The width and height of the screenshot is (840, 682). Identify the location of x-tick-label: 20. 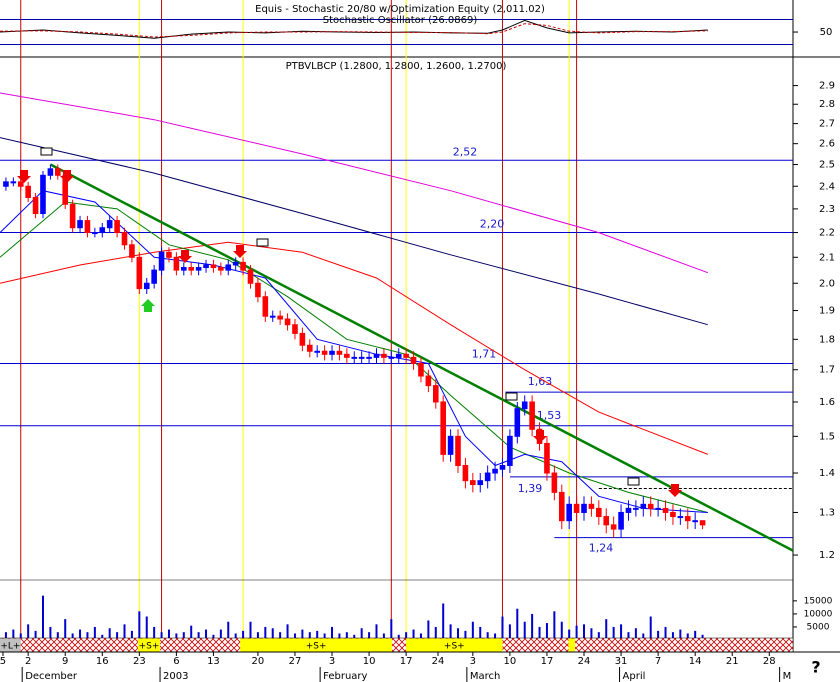
(258, 661).